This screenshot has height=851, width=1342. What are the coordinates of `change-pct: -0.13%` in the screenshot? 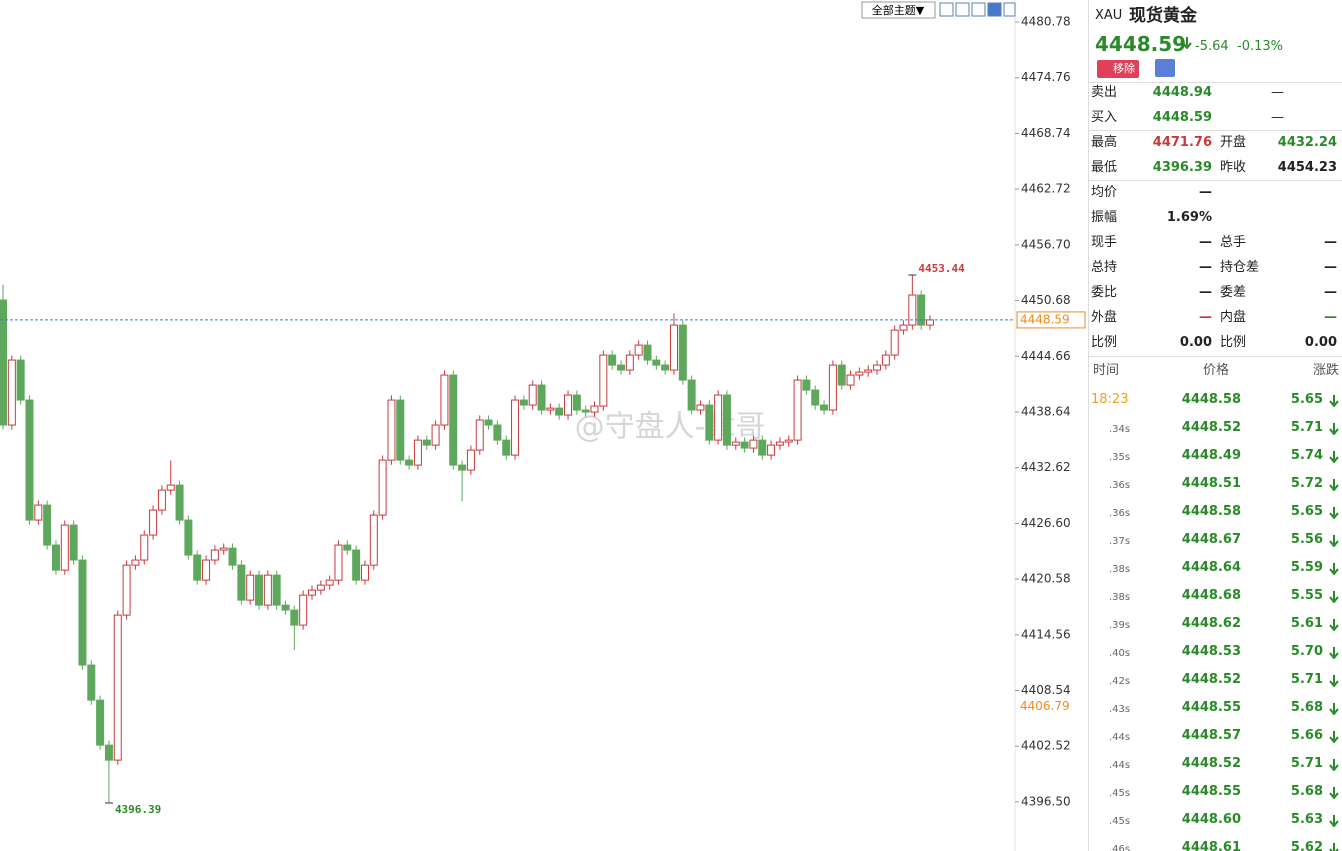 It's located at (1260, 46).